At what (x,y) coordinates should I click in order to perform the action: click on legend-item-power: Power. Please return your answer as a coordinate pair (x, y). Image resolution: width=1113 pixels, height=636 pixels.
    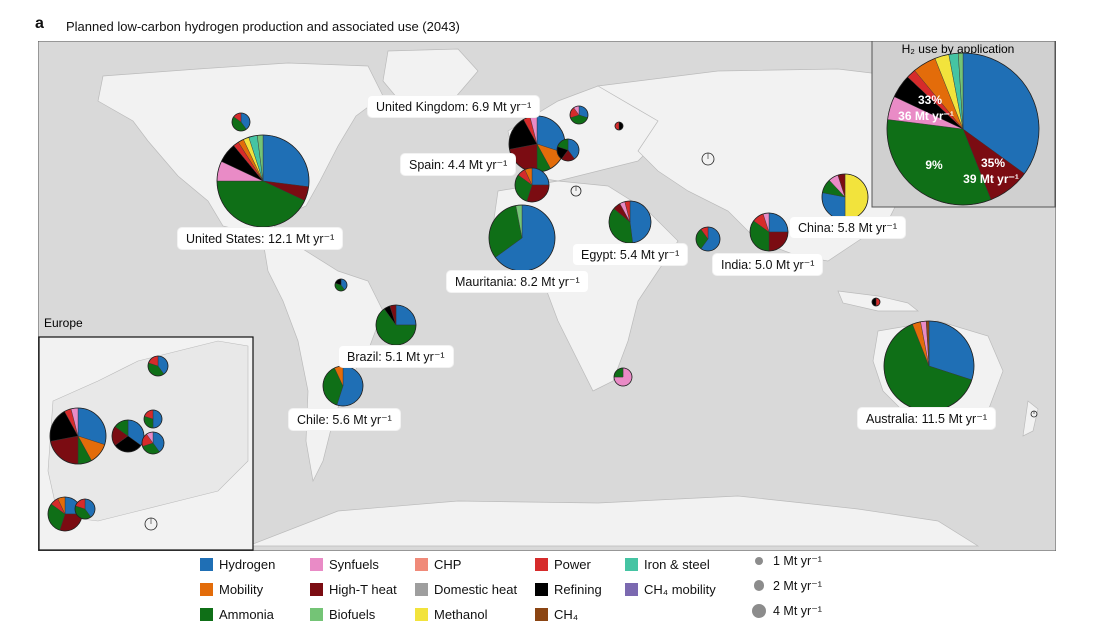
    Looking at the image, I should click on (563, 564).